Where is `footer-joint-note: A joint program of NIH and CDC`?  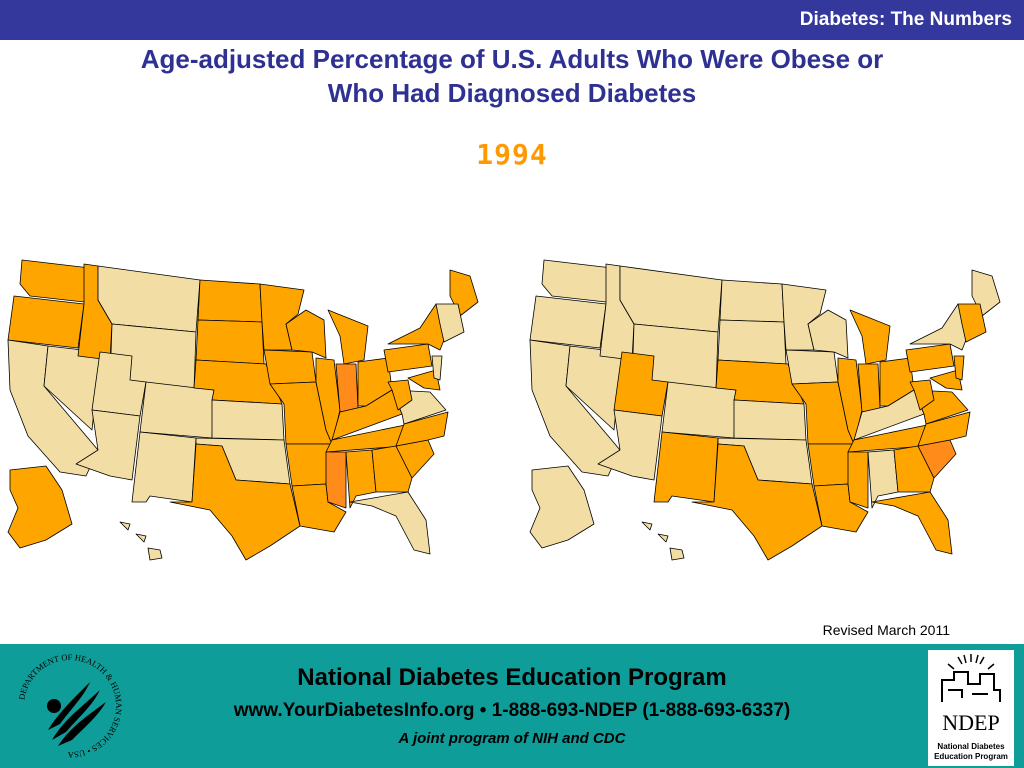 footer-joint-note: A joint program of NIH and CDC is located at coordinates (512, 738).